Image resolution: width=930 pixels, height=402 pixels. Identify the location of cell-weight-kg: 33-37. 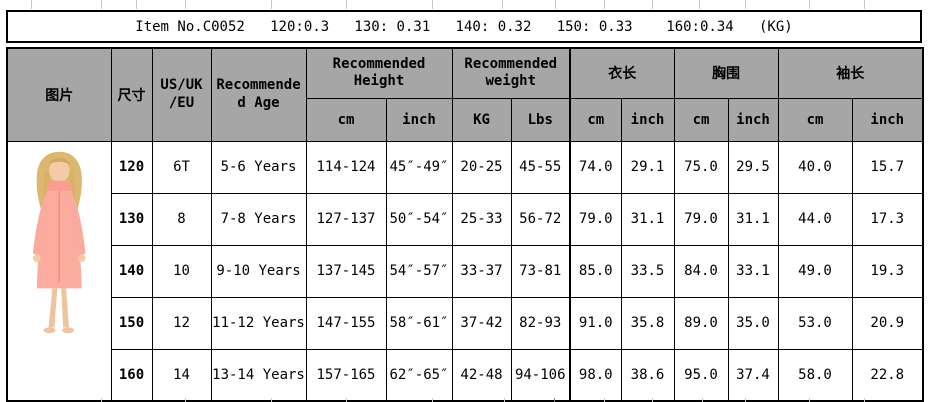
(481, 271).